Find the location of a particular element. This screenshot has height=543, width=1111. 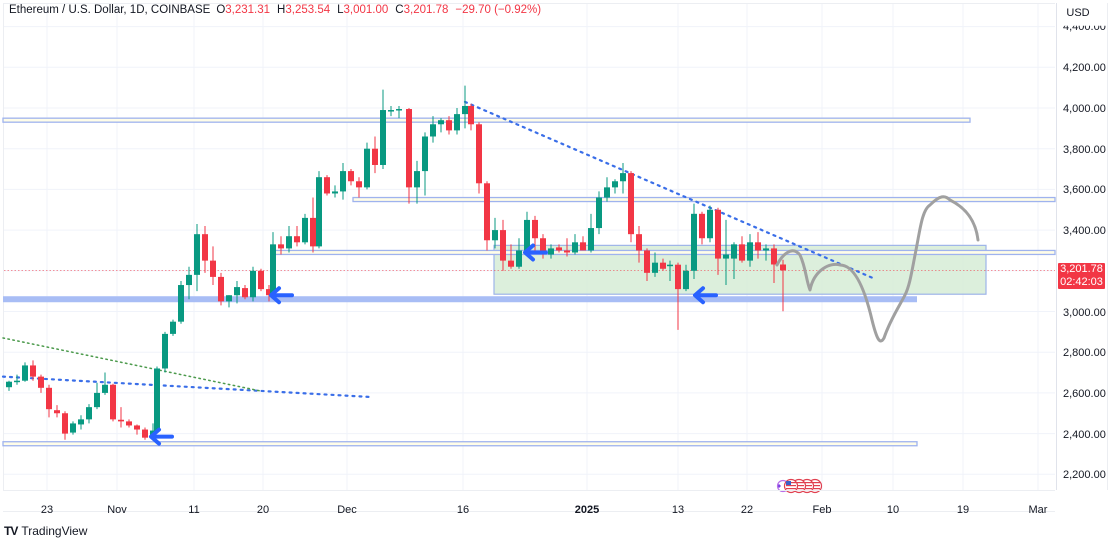

currency-label: USD is located at coordinates (1078, 13).